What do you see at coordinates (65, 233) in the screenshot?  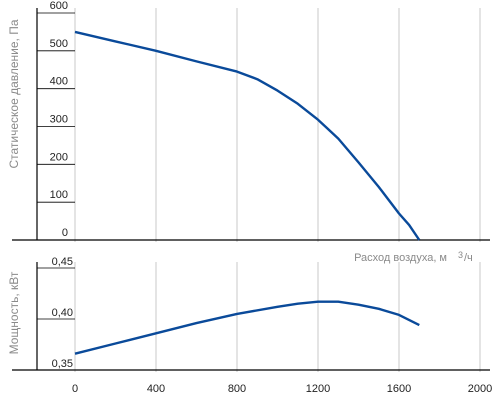 I see `pressure-tick-label: 0` at bounding box center [65, 233].